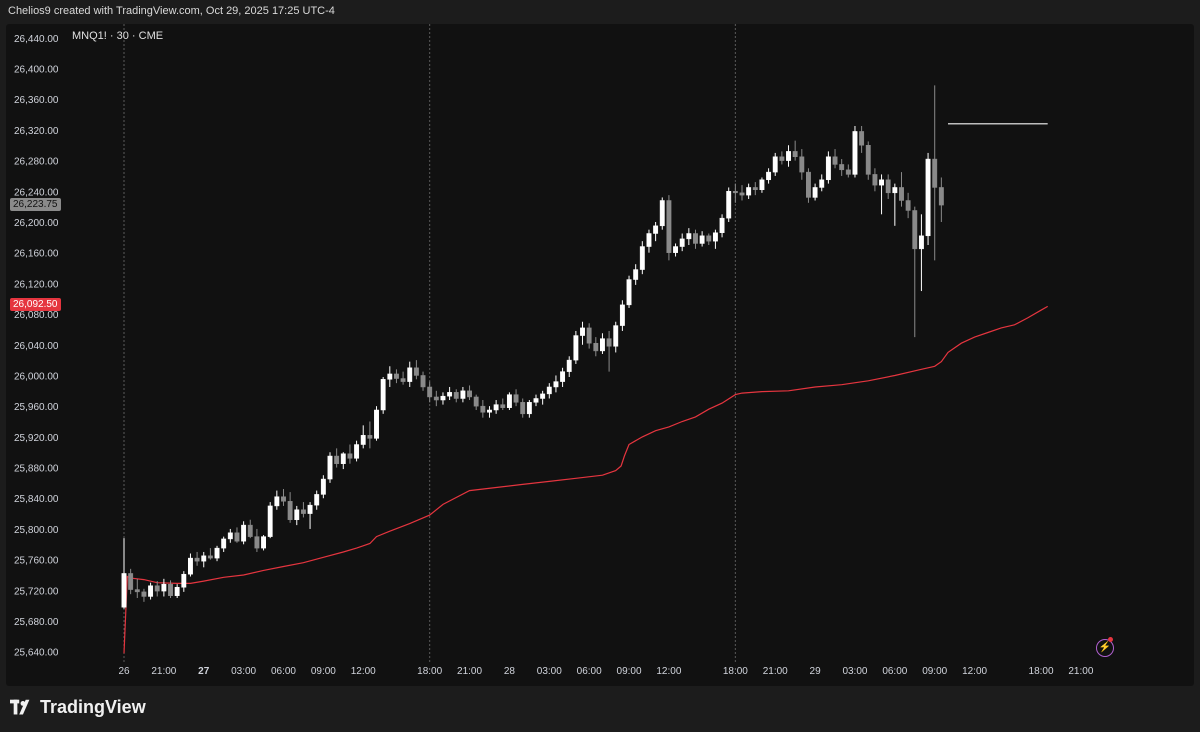  I want to click on footer-brand: TradingView, so click(78, 707).